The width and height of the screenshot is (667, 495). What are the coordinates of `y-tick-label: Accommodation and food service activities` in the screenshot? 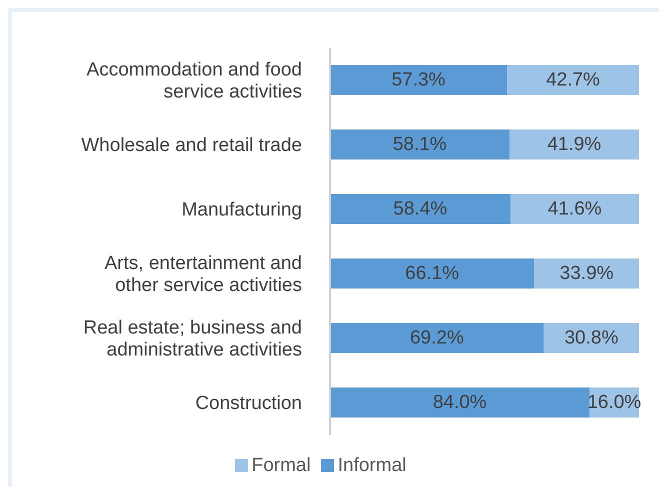 It's located at (194, 80).